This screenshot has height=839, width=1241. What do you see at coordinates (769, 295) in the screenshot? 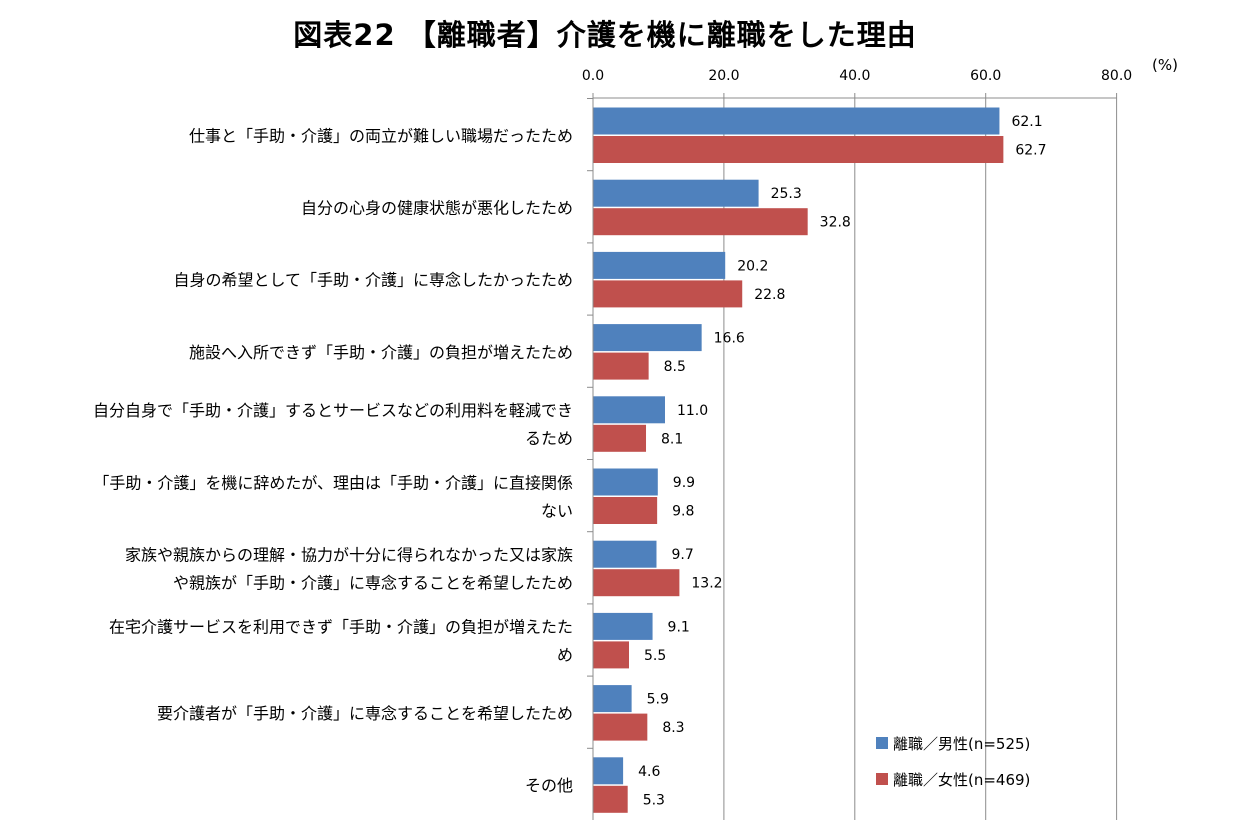
I see `data-label: 22.8` at bounding box center [769, 295].